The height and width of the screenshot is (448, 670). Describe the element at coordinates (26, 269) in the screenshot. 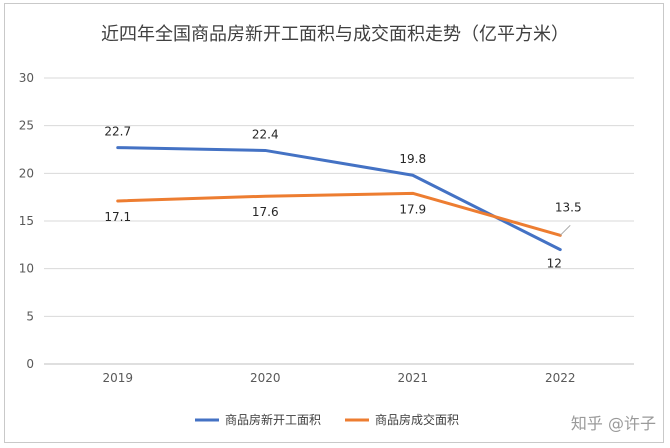

I see `y-tick-label: 10` at that location.